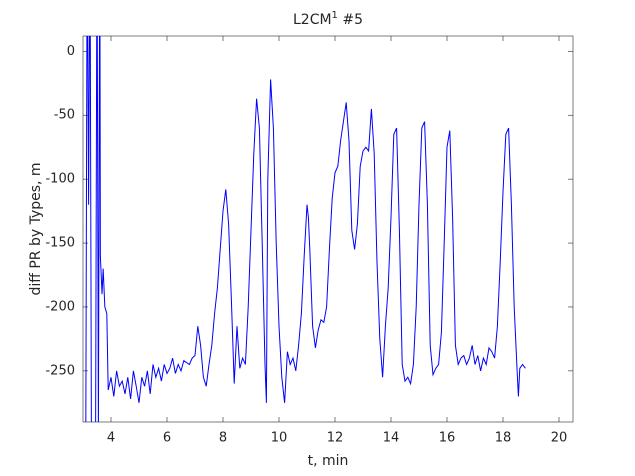 The image size is (635, 476). Describe the element at coordinates (328, 461) in the screenshot. I see `x-axis-label: t, min` at that location.